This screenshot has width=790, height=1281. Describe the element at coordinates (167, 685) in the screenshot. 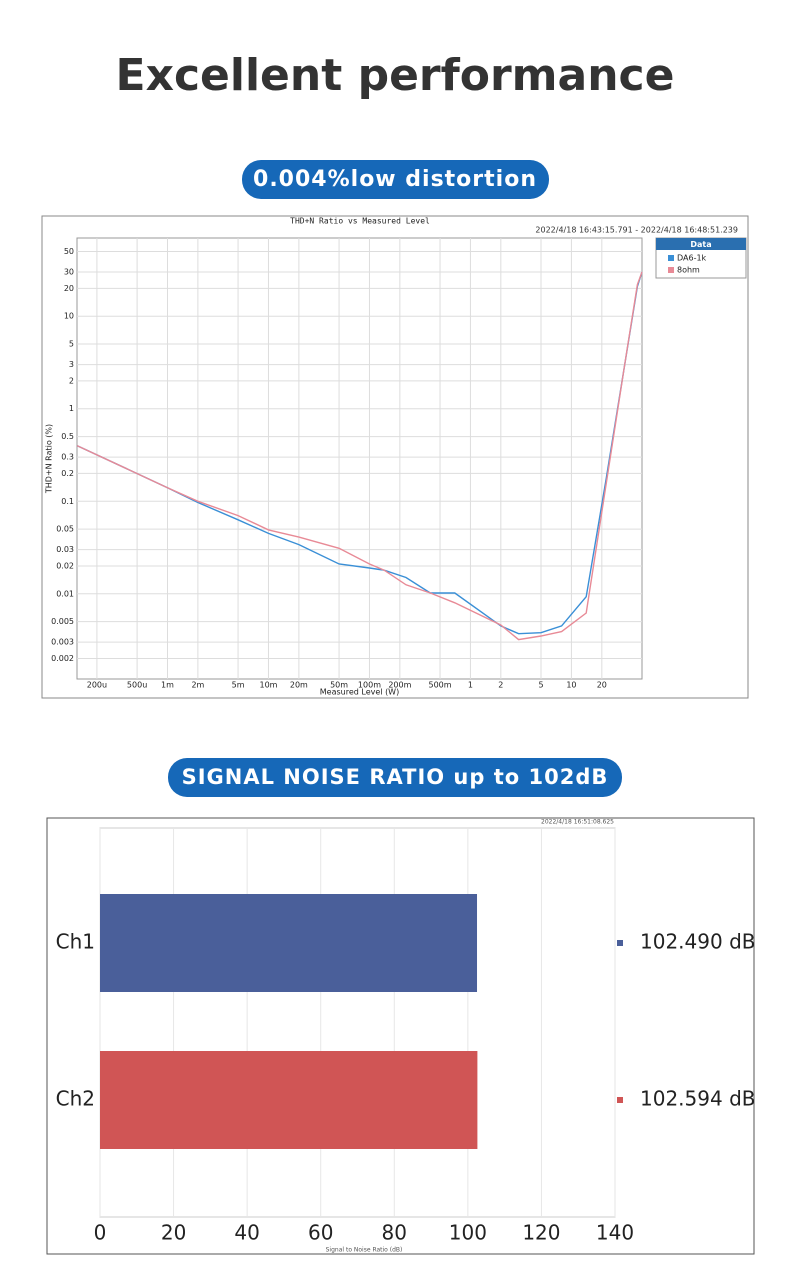

I see `x-tick-label: 1m` at that location.